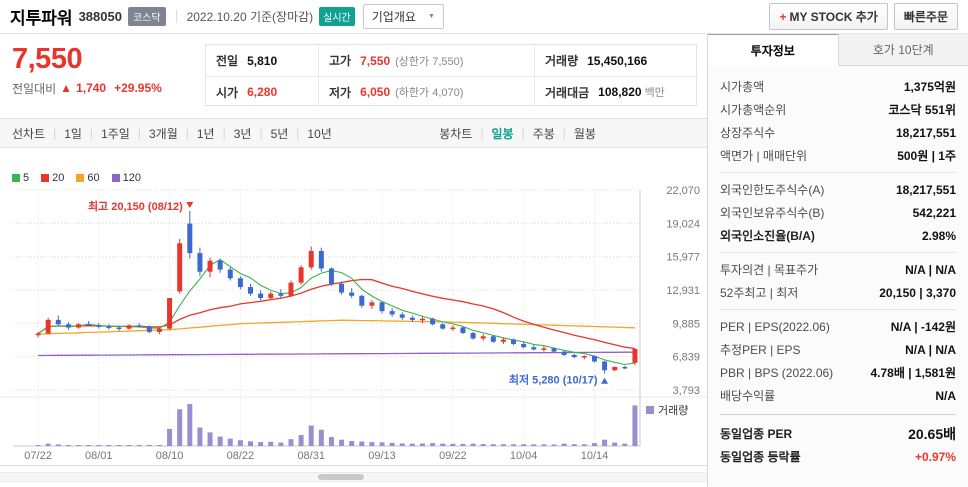  I want to click on stock-code: 388050, so click(100, 16).